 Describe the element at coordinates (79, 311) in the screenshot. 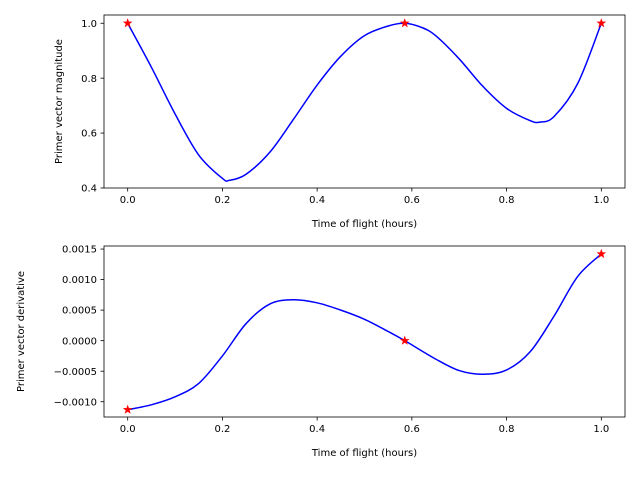

I see `y-tick-label: 0.0005` at that location.